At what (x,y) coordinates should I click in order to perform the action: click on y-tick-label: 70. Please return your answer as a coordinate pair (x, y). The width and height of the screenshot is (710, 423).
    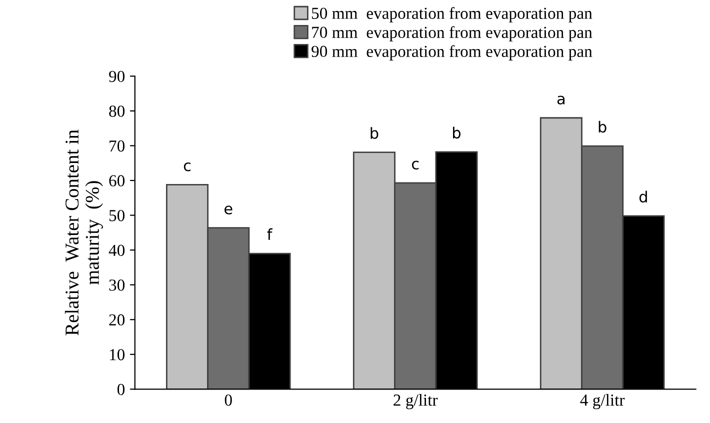
    Looking at the image, I should click on (117, 146).